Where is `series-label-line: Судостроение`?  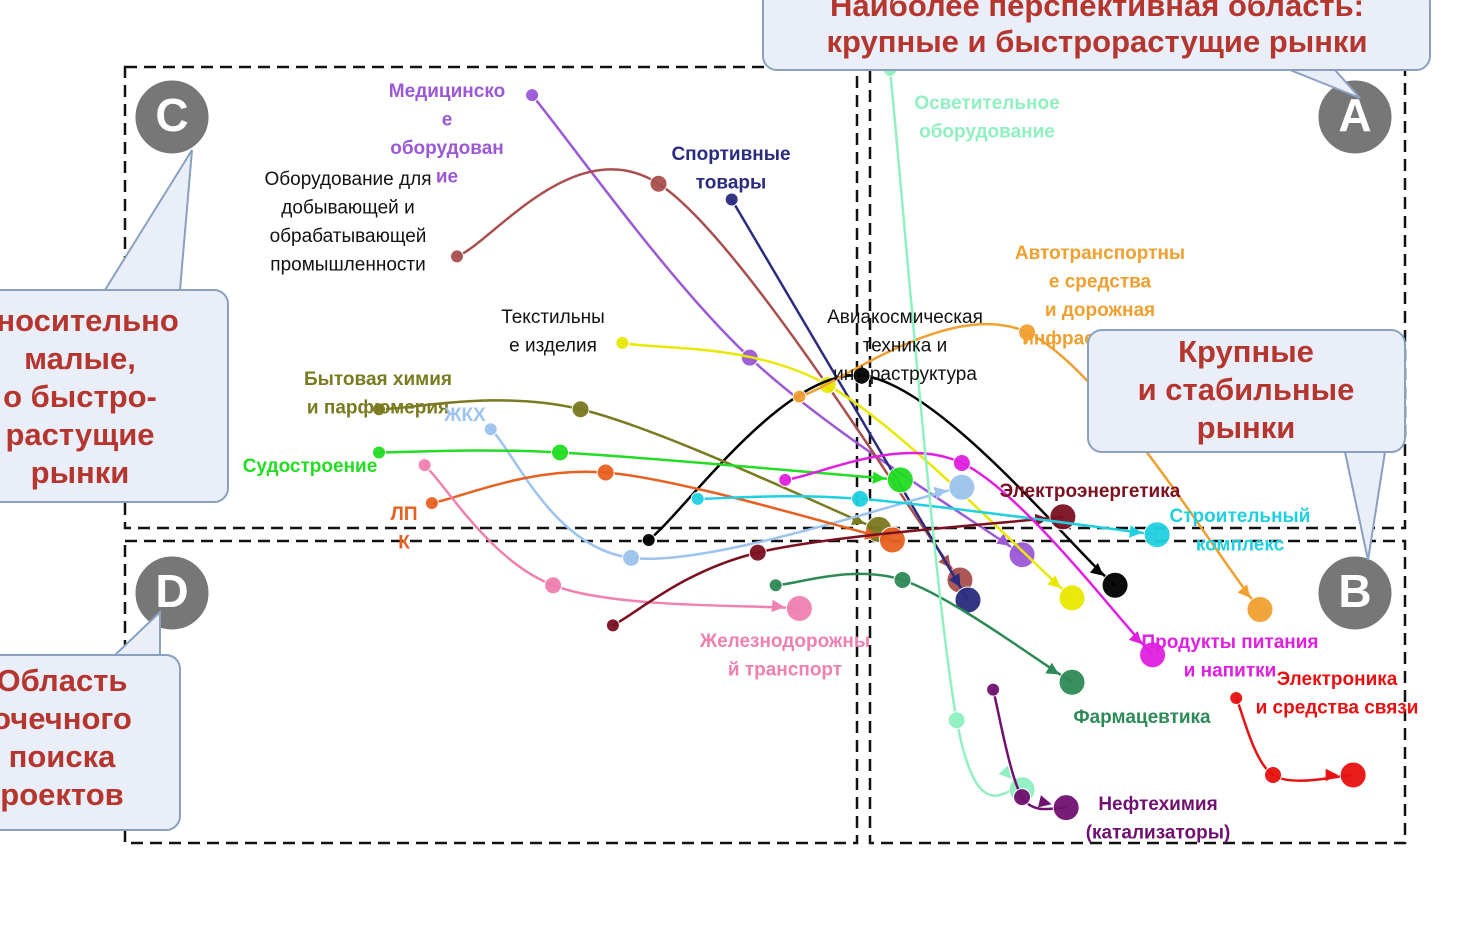 series-label-line: Судостроение is located at coordinates (310, 466).